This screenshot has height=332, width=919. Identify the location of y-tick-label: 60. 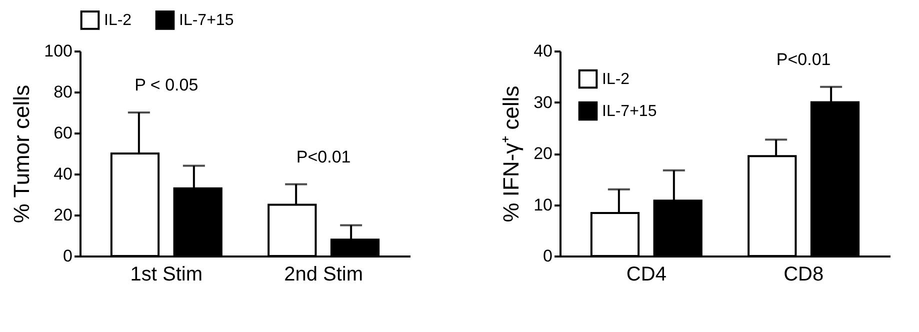
(63, 133).